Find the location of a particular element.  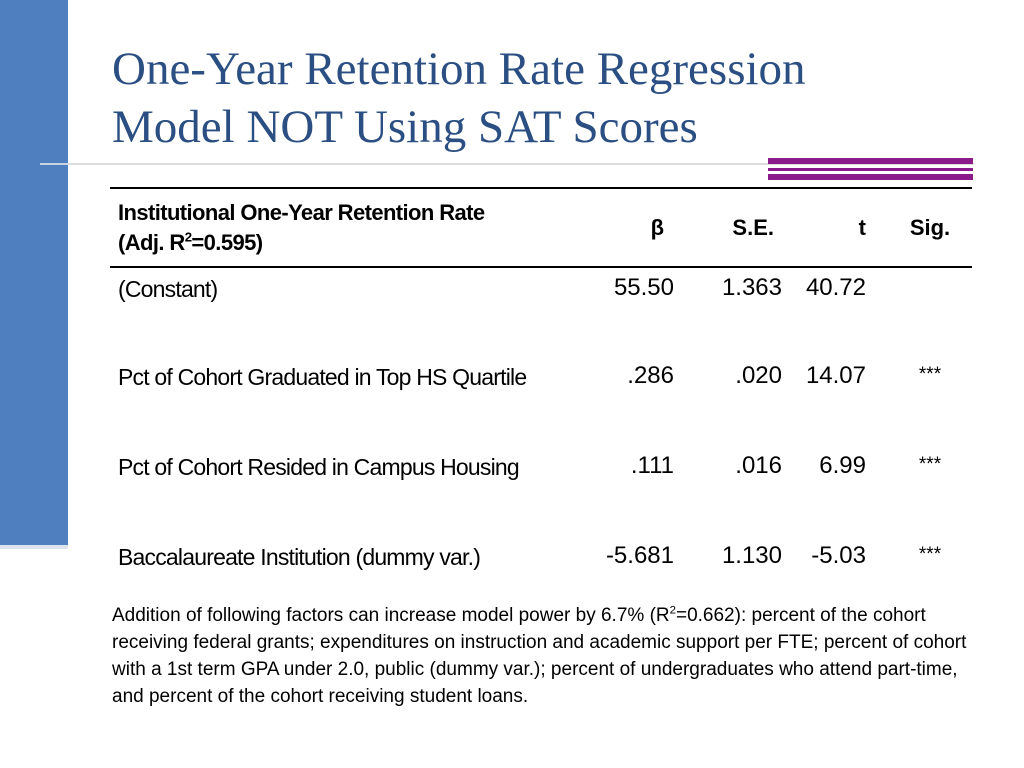

left-accent-bar is located at coordinates (34, 272).